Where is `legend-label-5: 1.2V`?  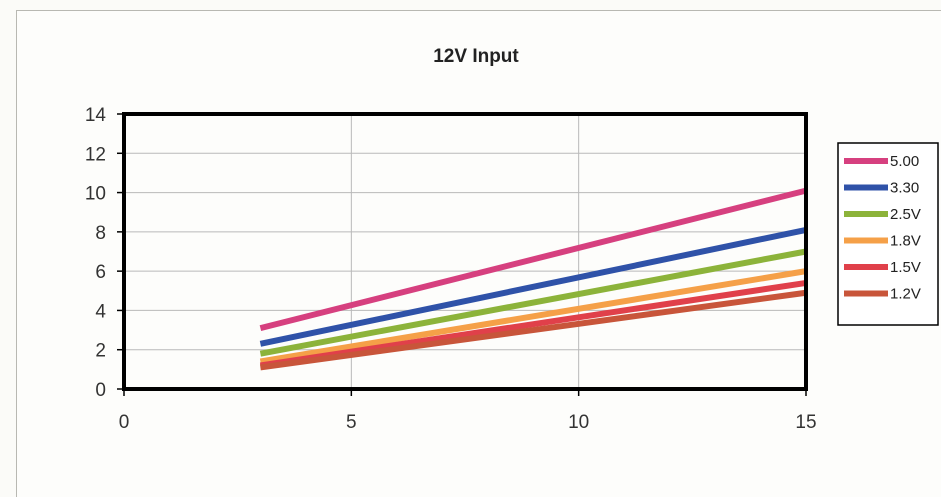
legend-label-5: 1.2V is located at coordinates (905, 294).